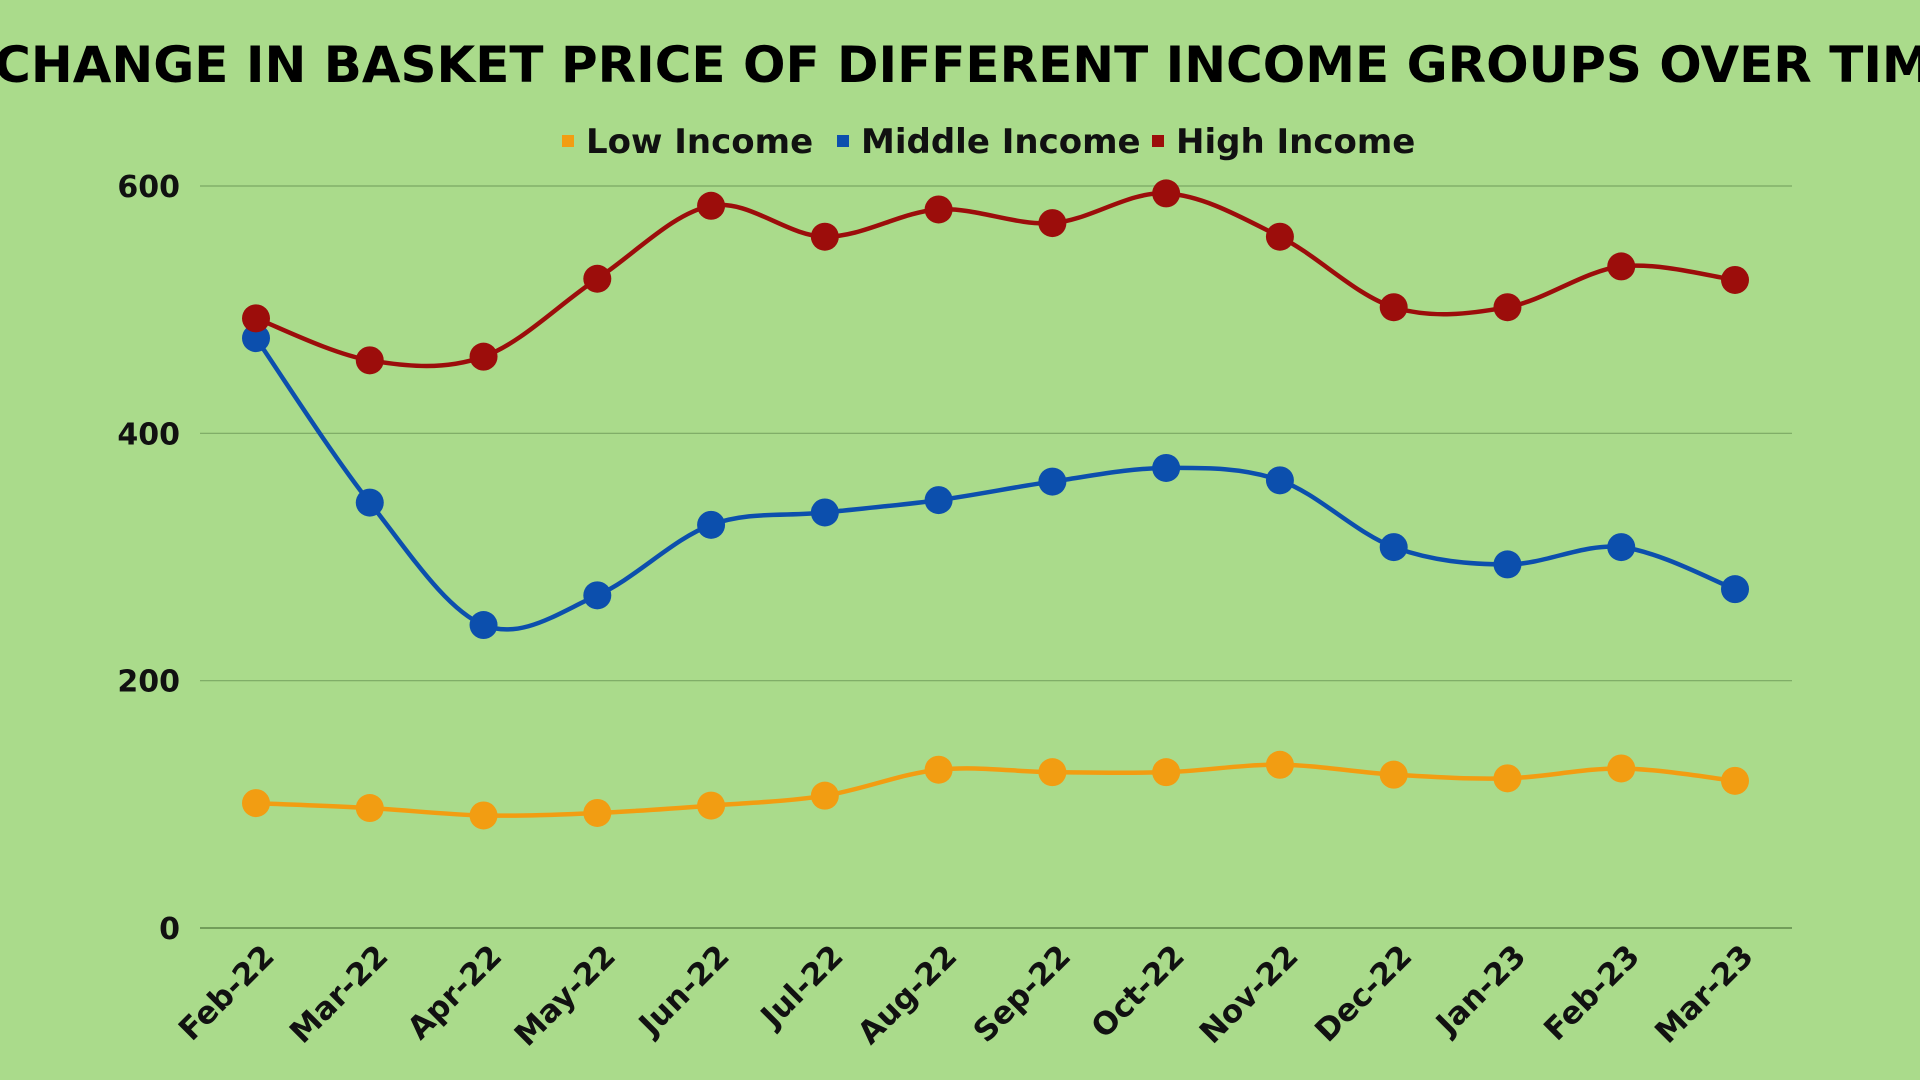 This screenshot has width=1920, height=1080. Describe the element at coordinates (148, 558) in the screenshot. I see `y-axis-ticks: 0 200 400 600` at that location.